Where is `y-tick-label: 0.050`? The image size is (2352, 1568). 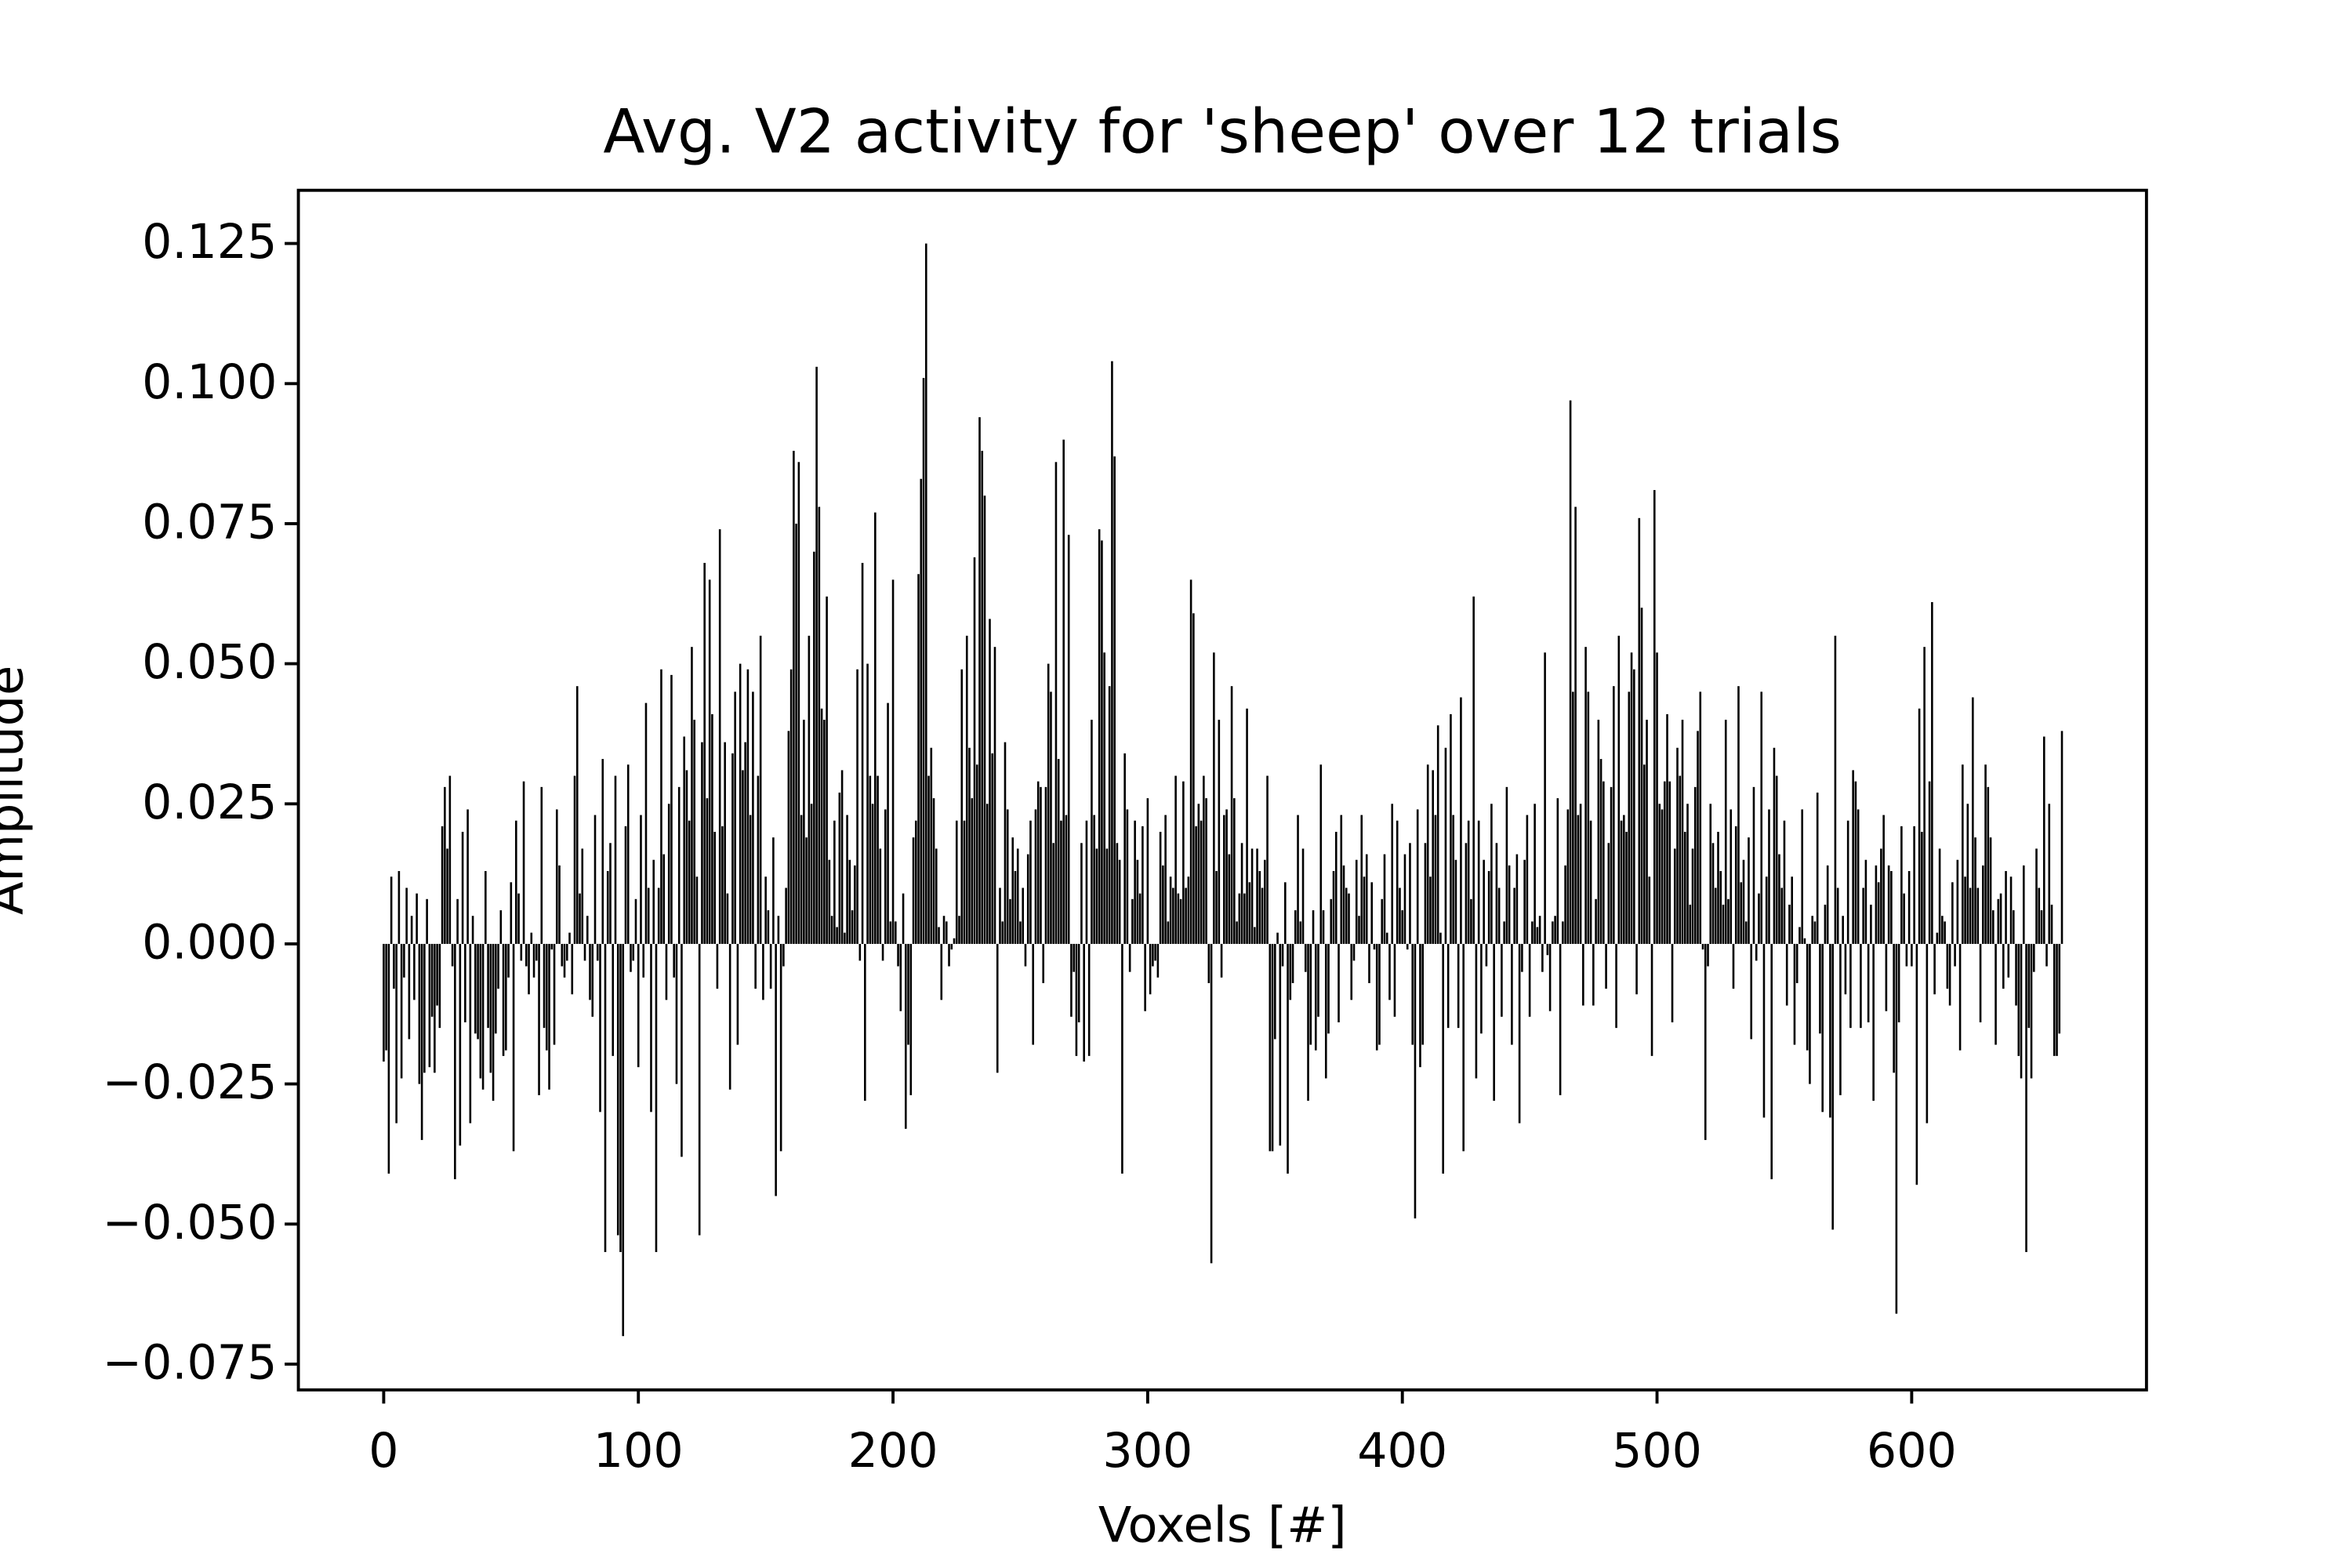 y-tick-label: 0.050 is located at coordinates (209, 662).